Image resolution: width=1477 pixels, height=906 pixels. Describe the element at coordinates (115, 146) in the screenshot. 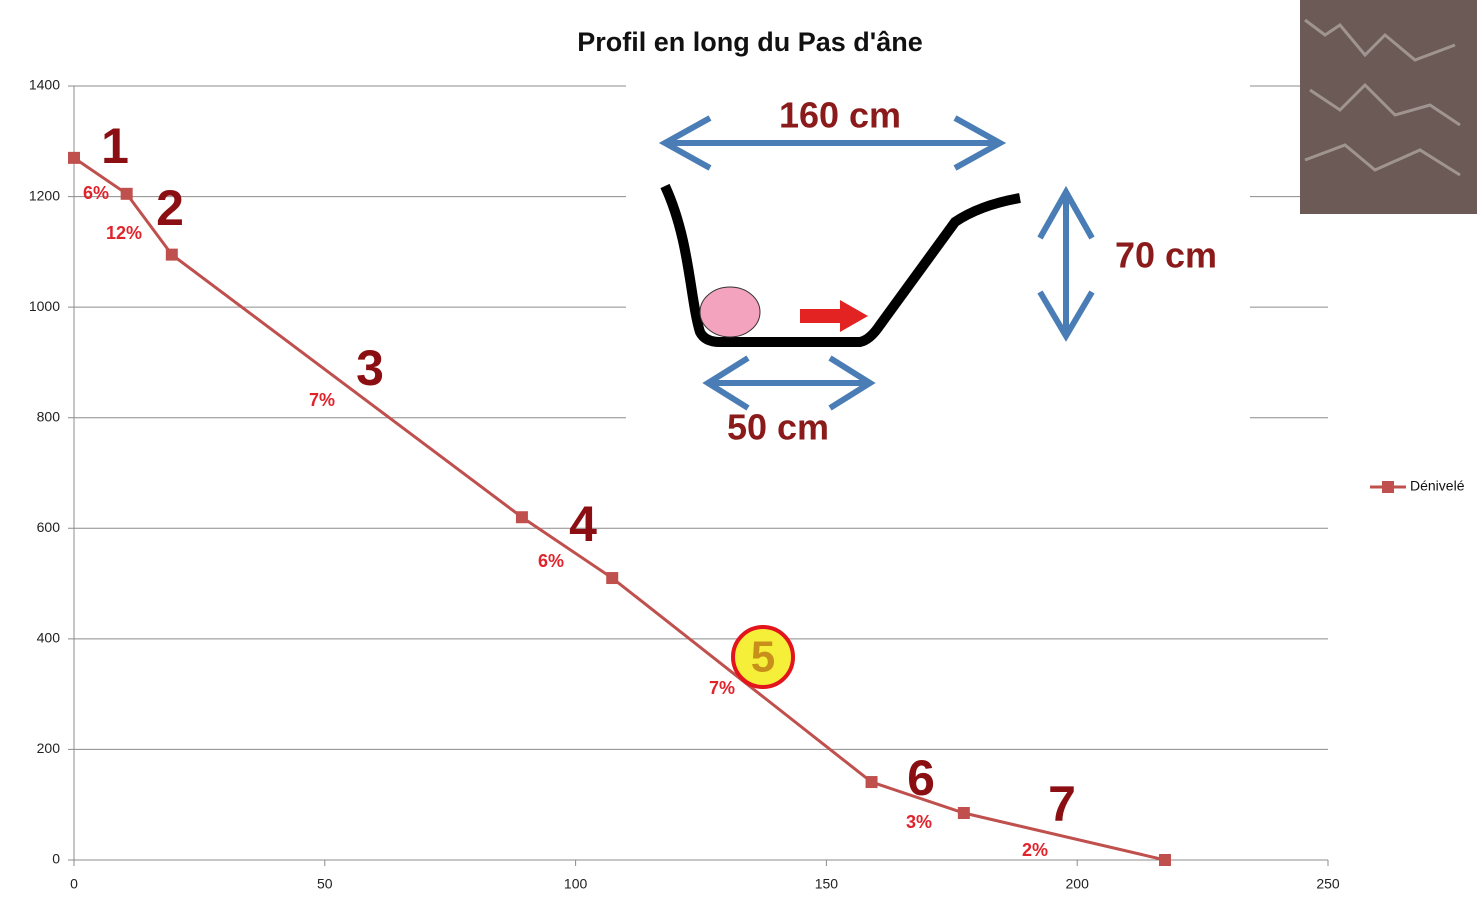

I see `section-label: 1` at that location.